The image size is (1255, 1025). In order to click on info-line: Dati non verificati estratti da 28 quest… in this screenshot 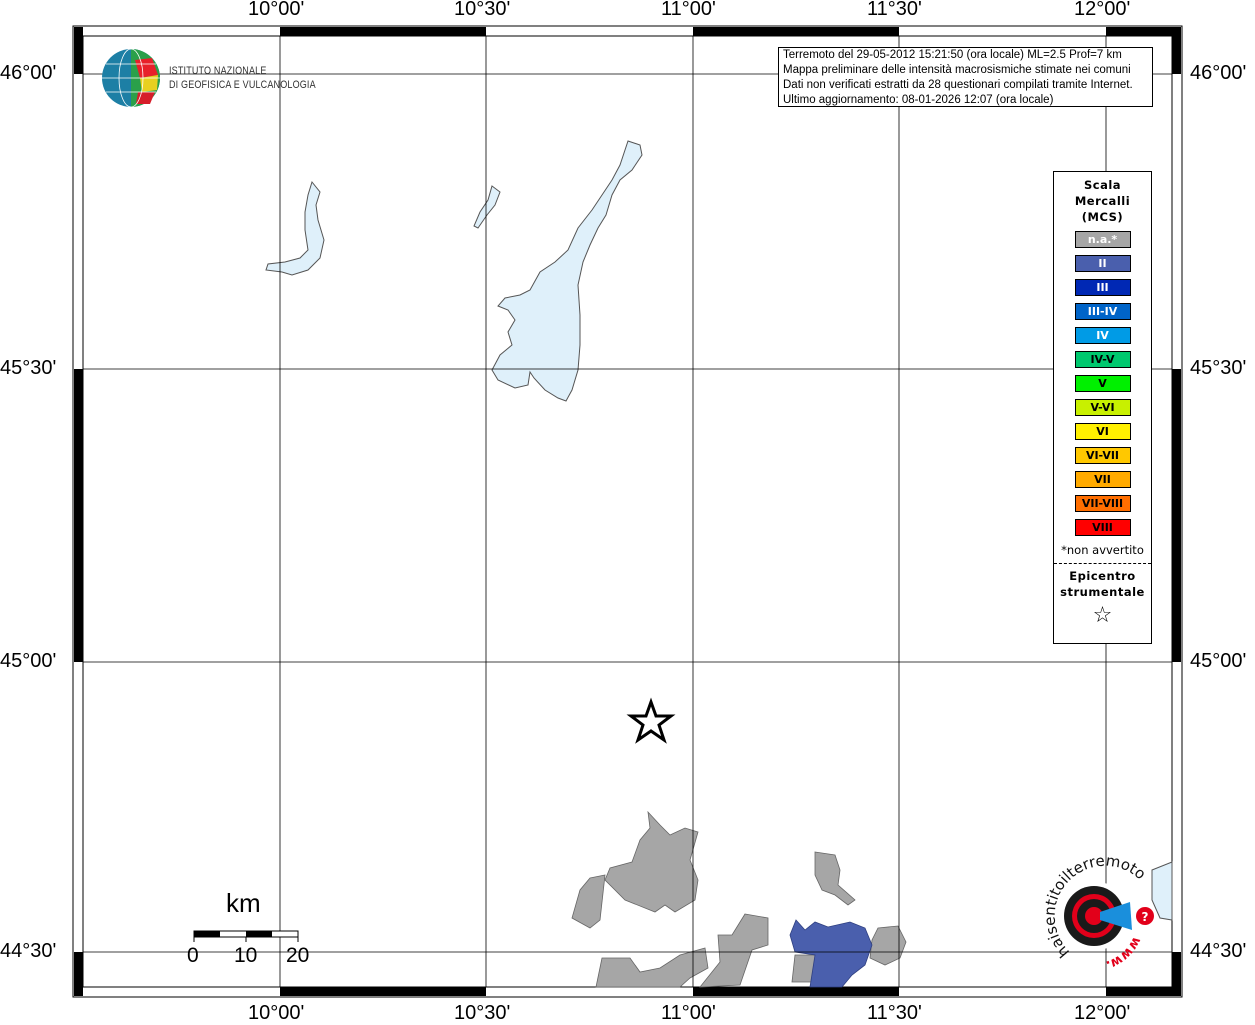, I will do `click(958, 85)`.